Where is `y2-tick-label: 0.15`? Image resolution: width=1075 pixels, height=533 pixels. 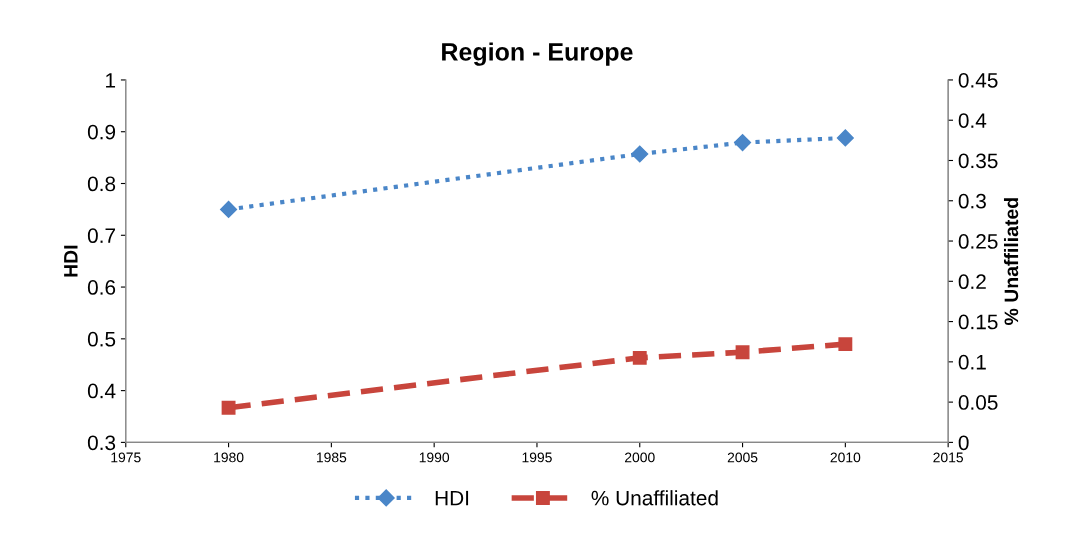
y2-tick-label: 0.15 is located at coordinates (978, 322).